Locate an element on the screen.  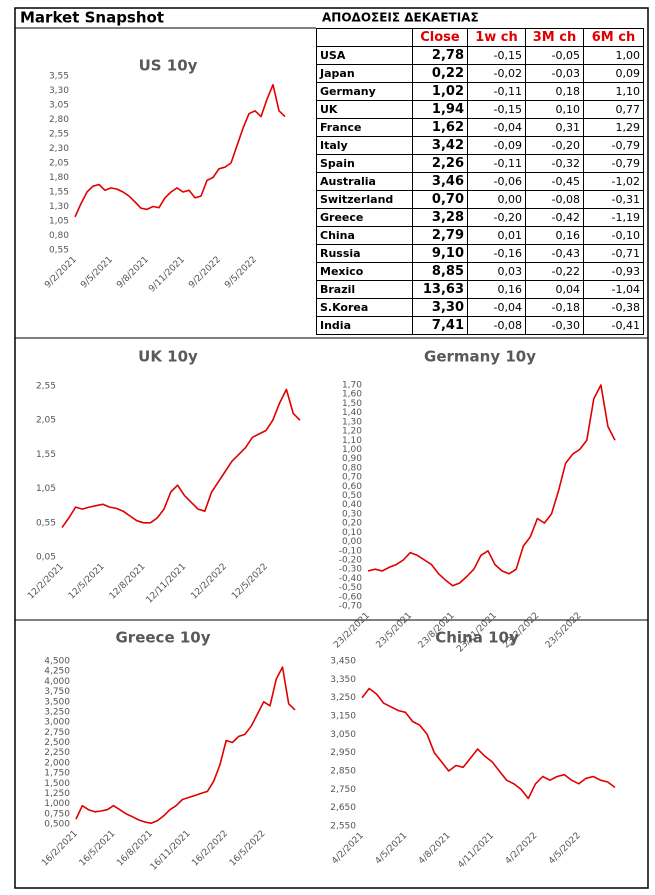
table-cell: 3,30 is located at coordinates (440, 307).